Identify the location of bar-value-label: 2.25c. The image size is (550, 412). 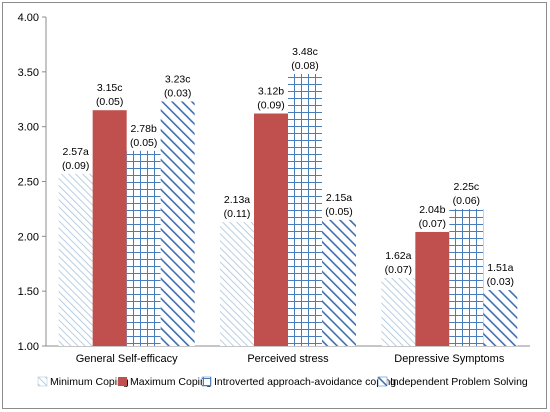
(466, 187).